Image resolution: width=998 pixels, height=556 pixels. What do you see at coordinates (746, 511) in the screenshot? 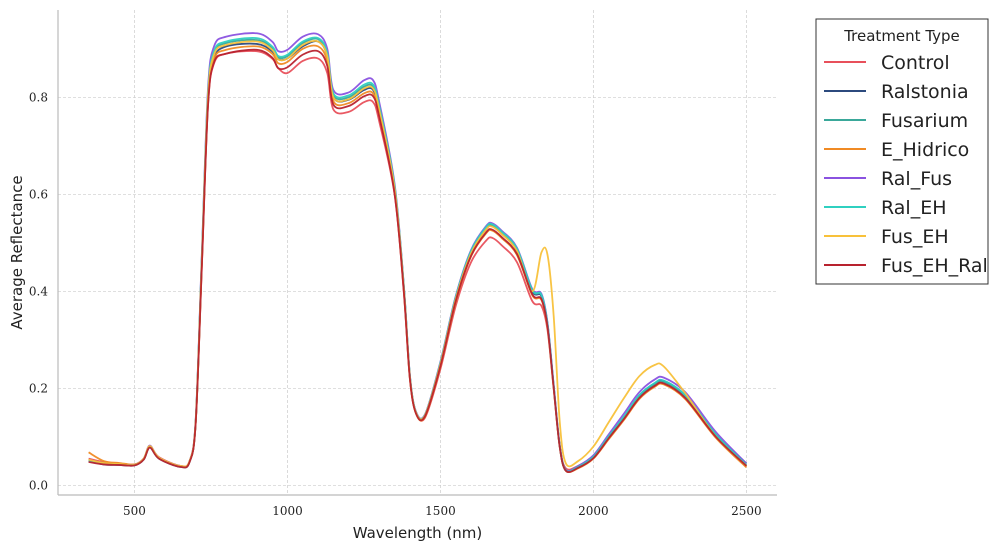
I see `x-tick-label: 2500` at bounding box center [746, 511].